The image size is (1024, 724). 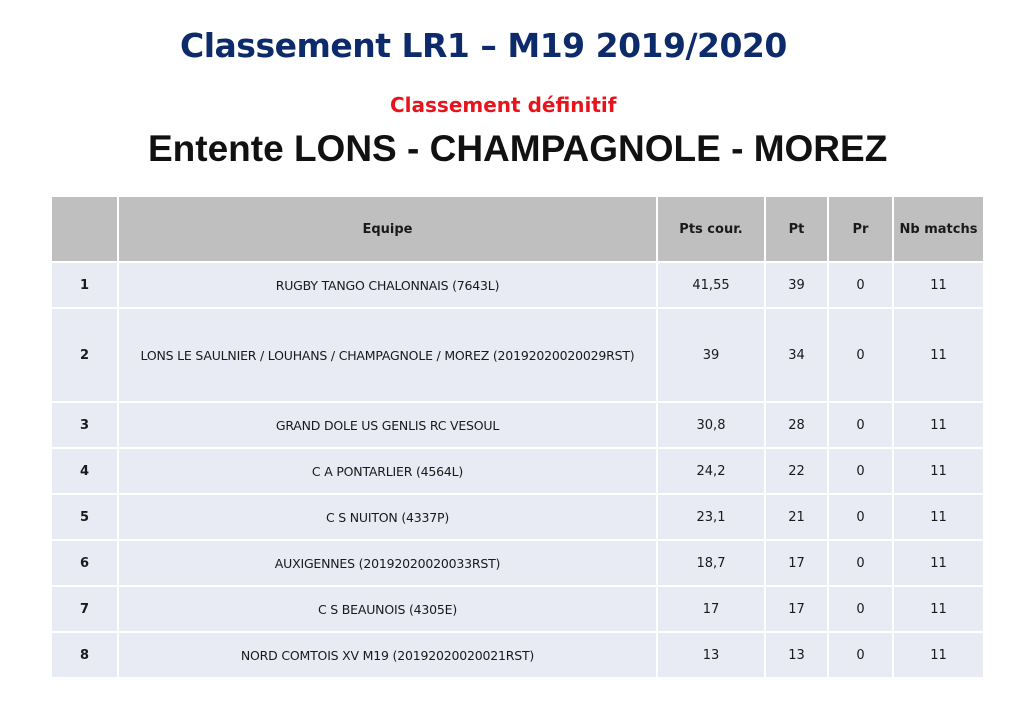 I want to click on column-header-rank, so click(x=84, y=229).